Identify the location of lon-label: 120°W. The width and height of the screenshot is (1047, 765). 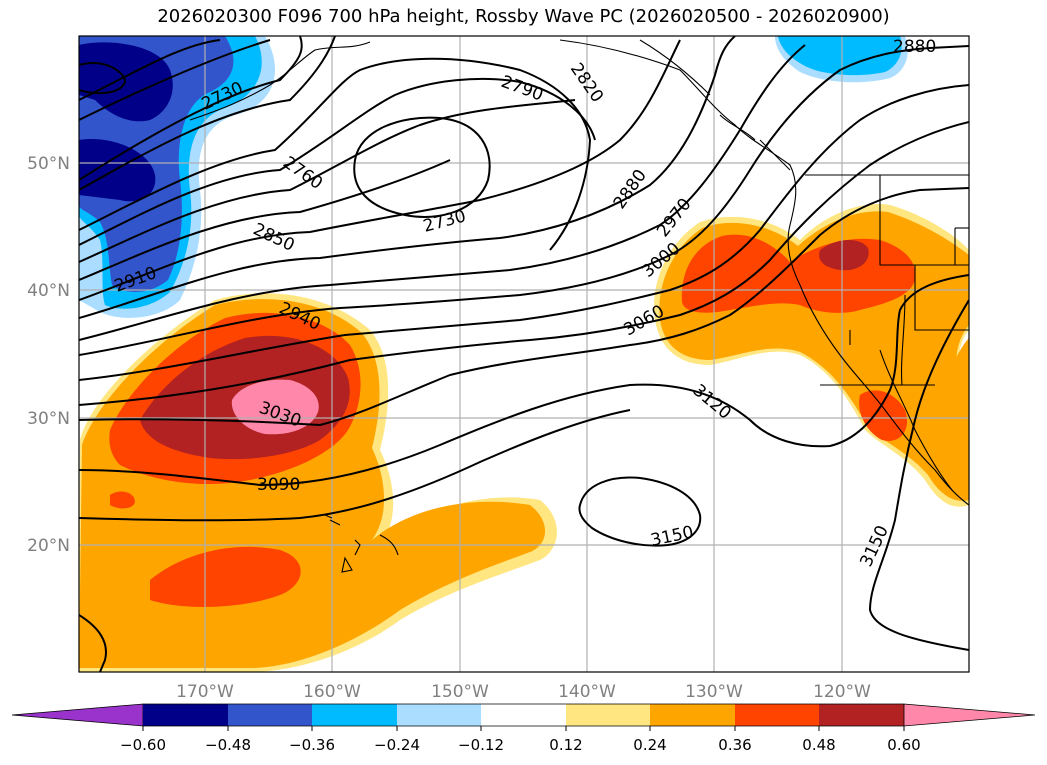
(842, 692).